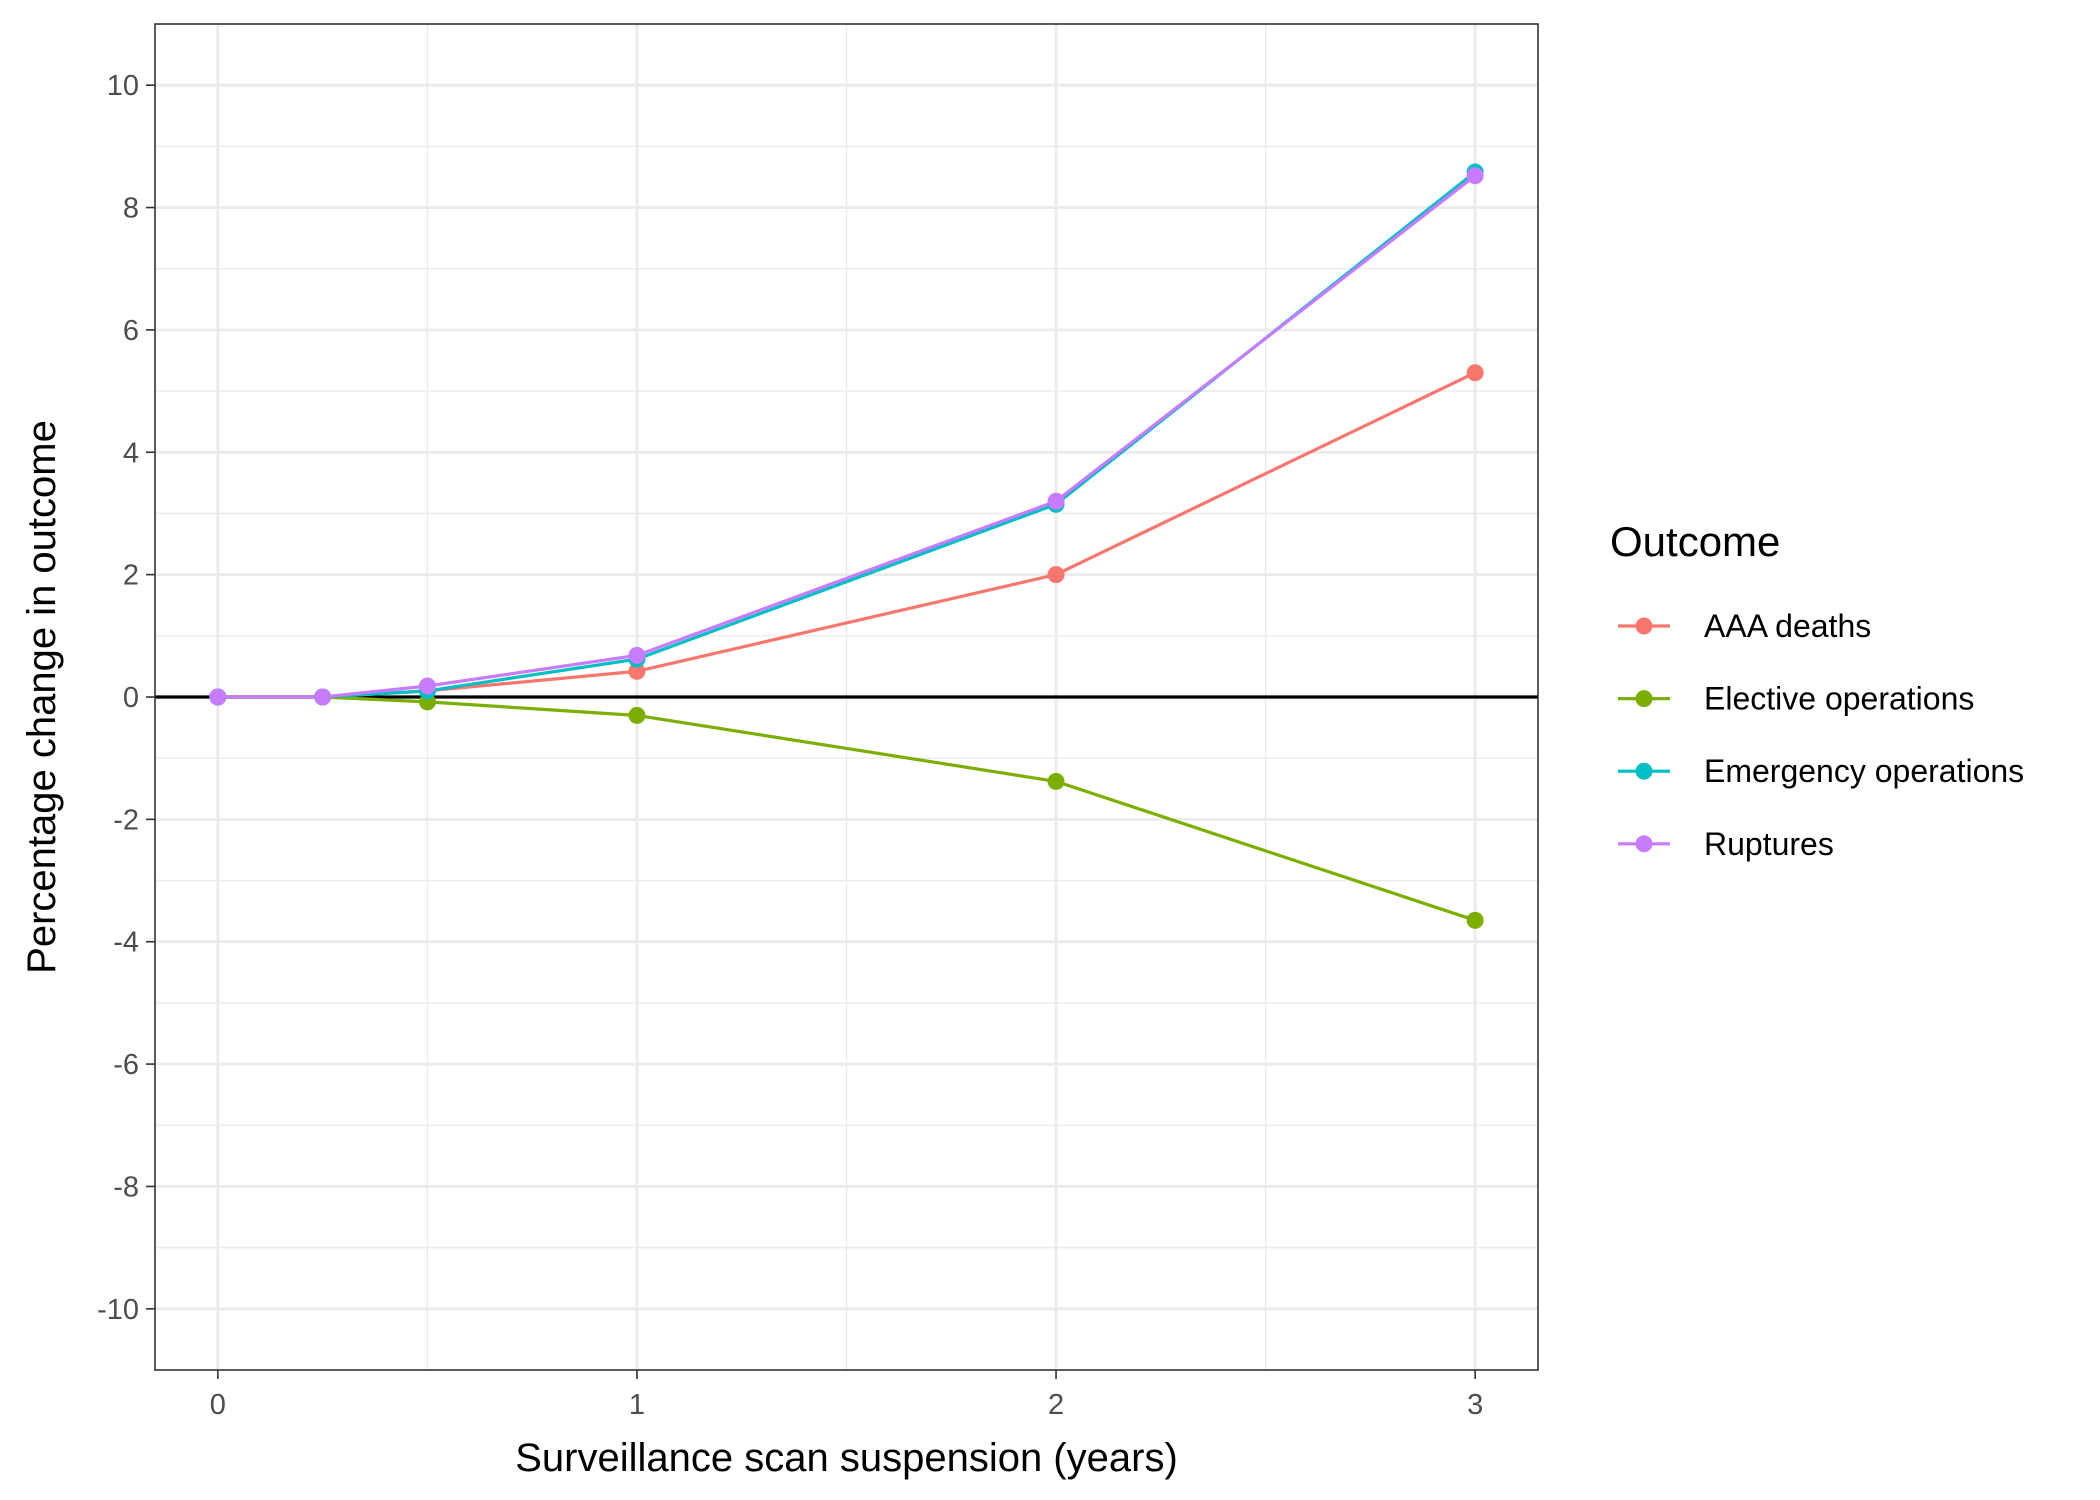  What do you see at coordinates (131, 209) in the screenshot?
I see `y-tick-label: 8` at bounding box center [131, 209].